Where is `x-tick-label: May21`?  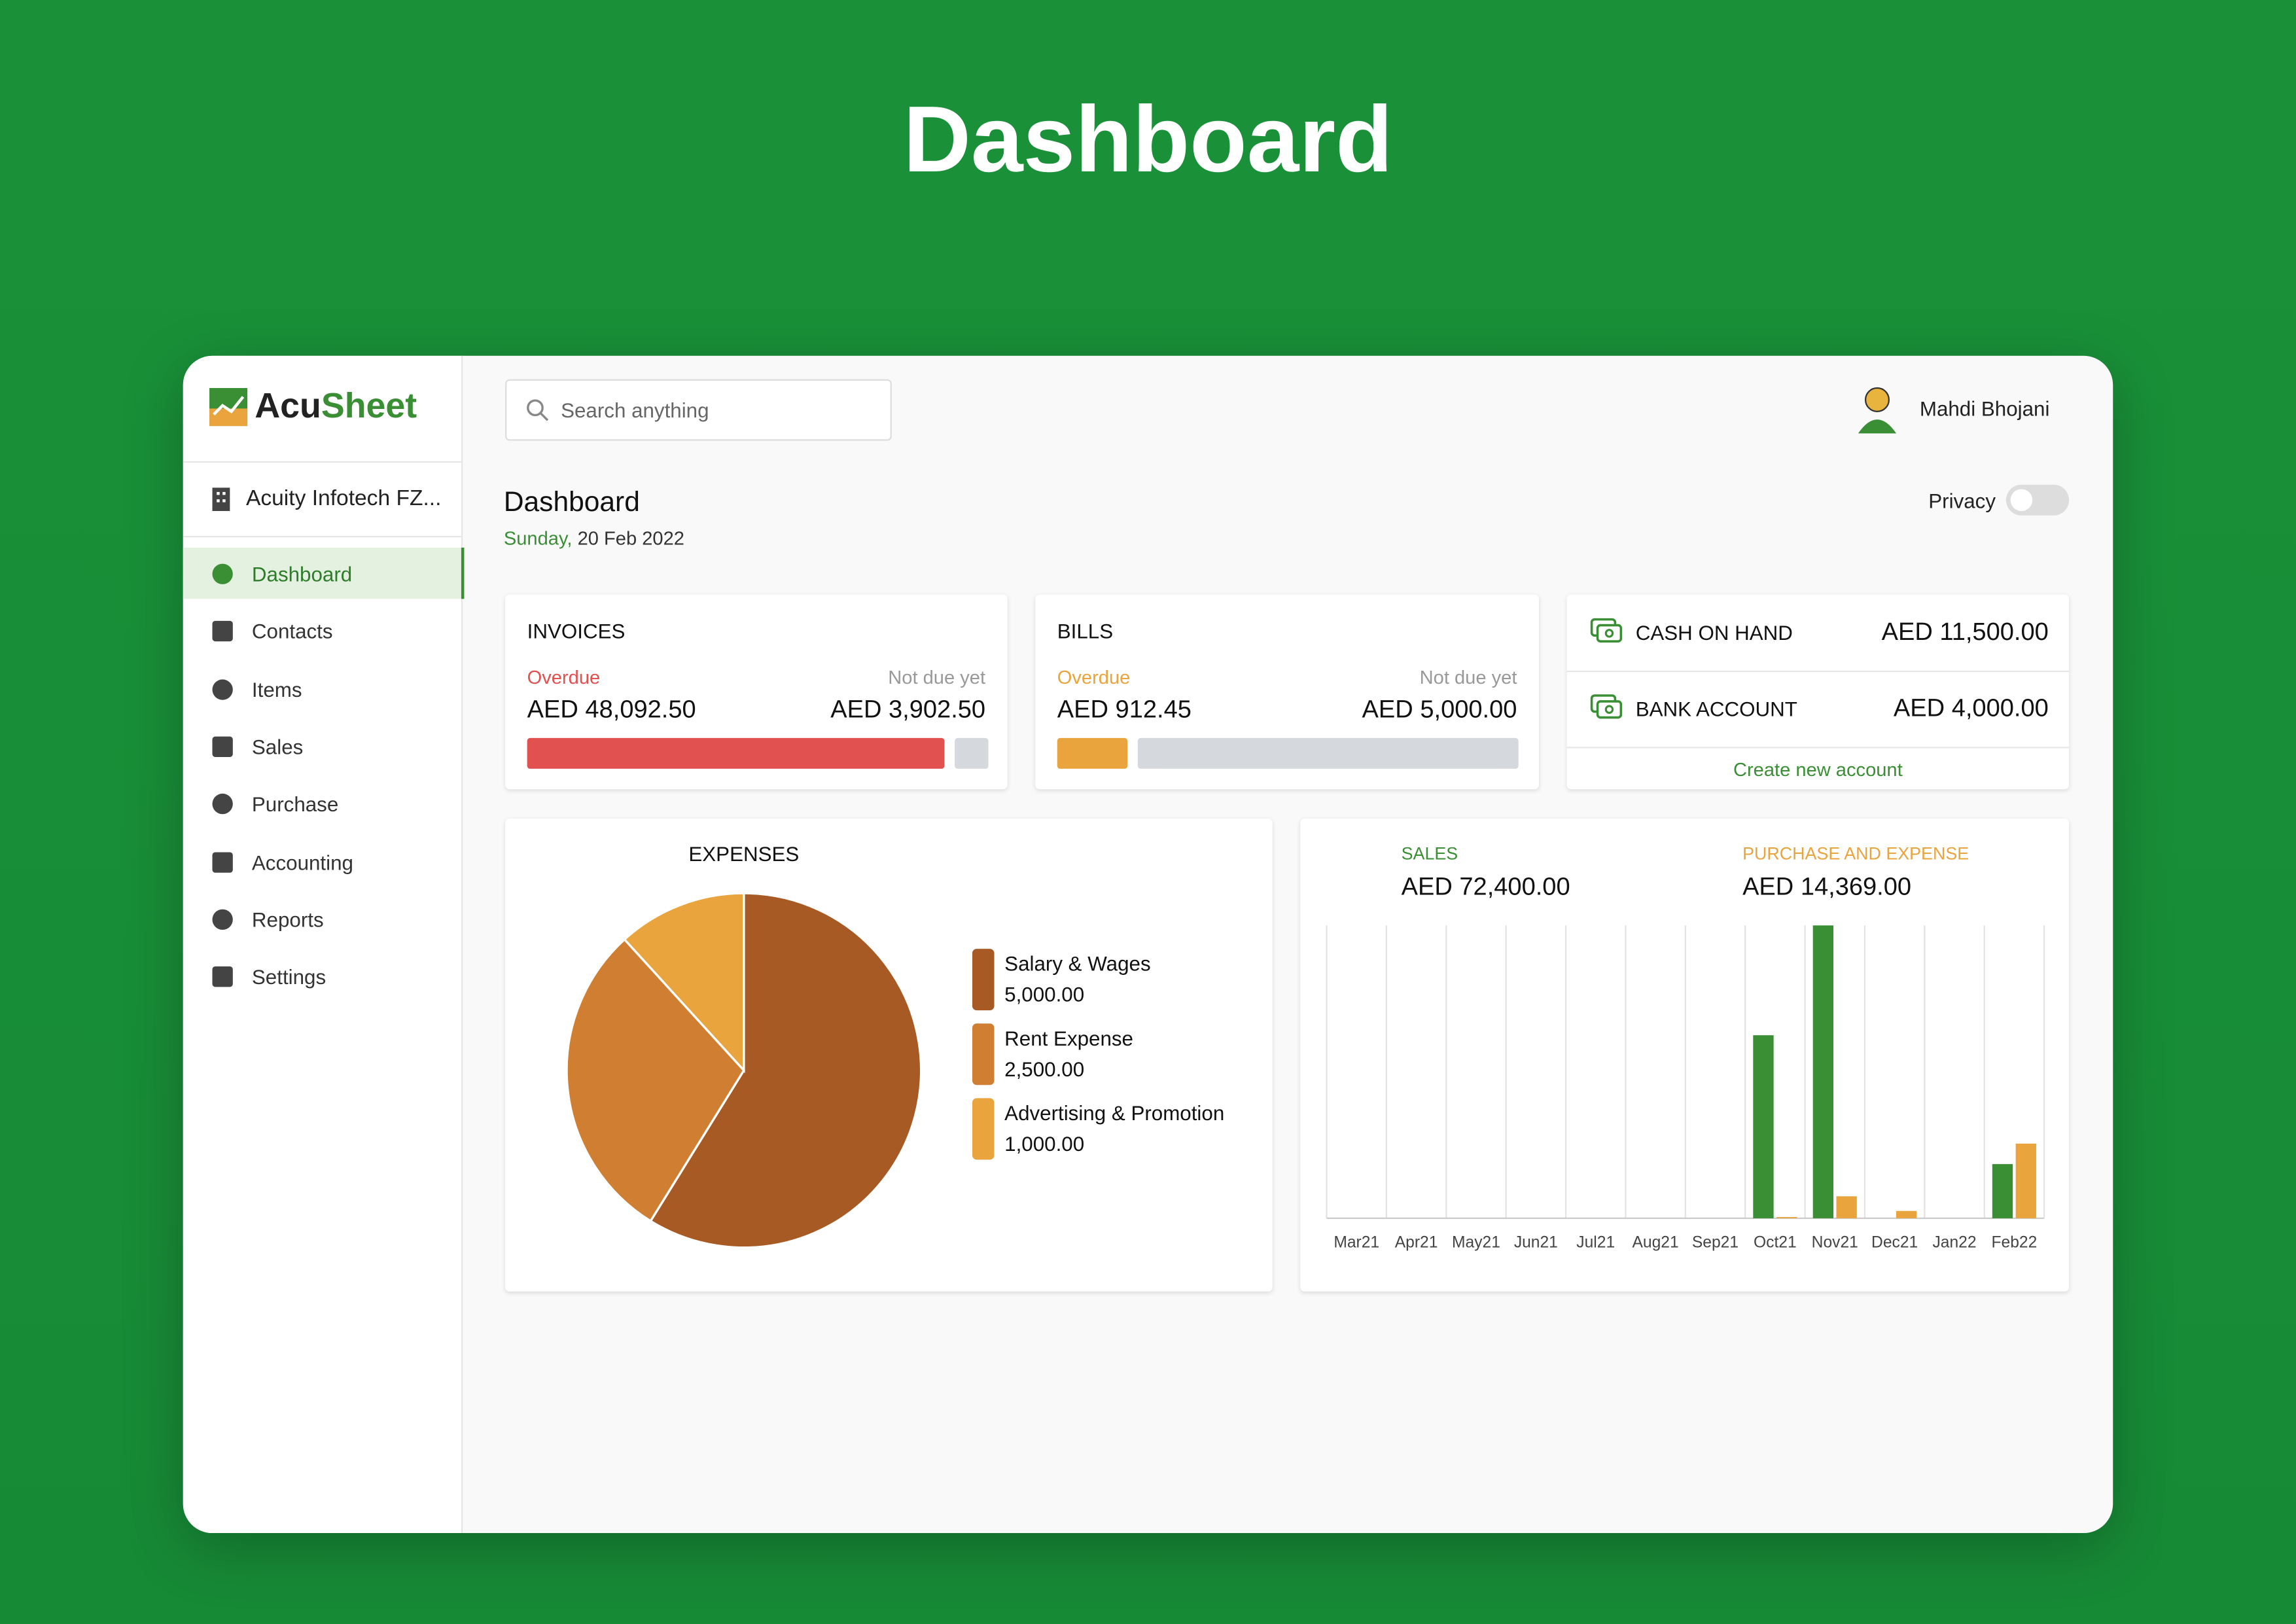
x-tick-label: May21 is located at coordinates (1476, 1243).